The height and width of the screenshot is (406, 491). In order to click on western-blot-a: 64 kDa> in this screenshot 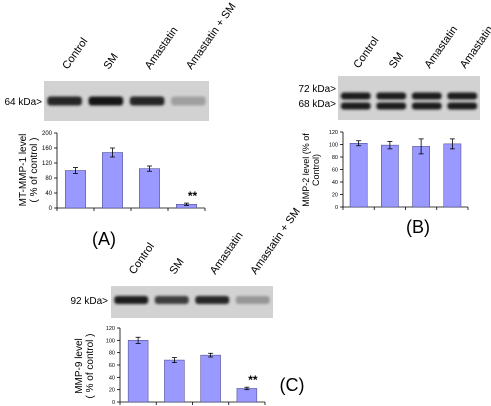, I will do `click(106, 101)`.